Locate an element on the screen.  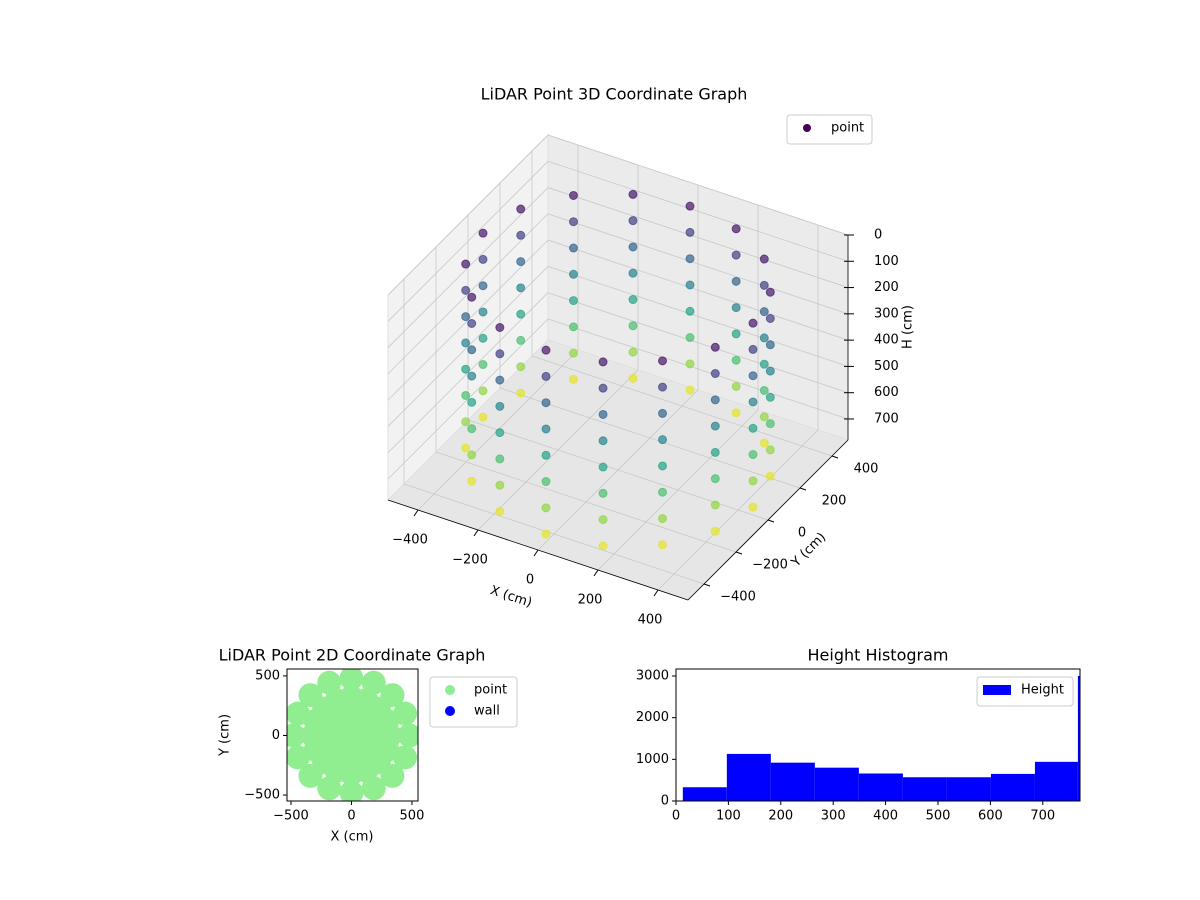
y-tick-label: 2000 is located at coordinates (652, 717).